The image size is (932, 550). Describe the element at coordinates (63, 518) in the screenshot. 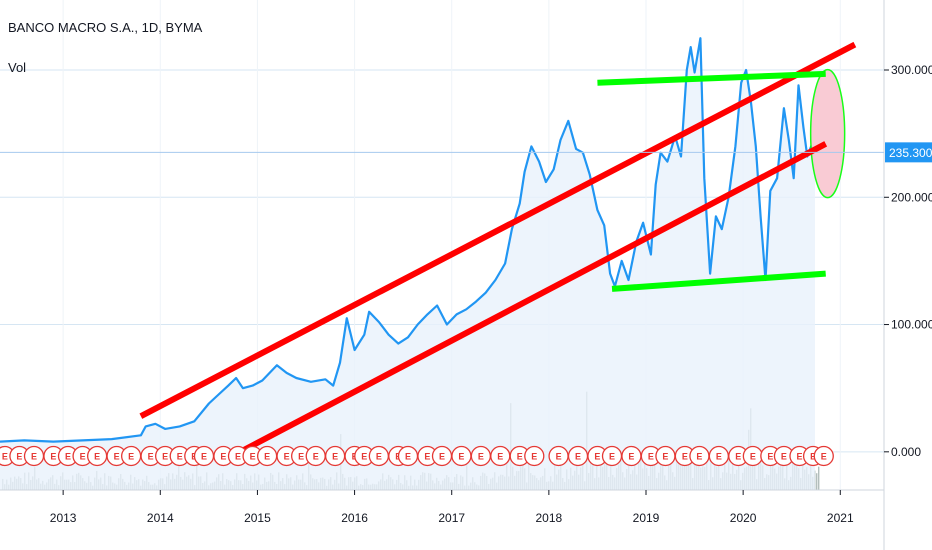

I see `x-tick-label: 2013` at that location.